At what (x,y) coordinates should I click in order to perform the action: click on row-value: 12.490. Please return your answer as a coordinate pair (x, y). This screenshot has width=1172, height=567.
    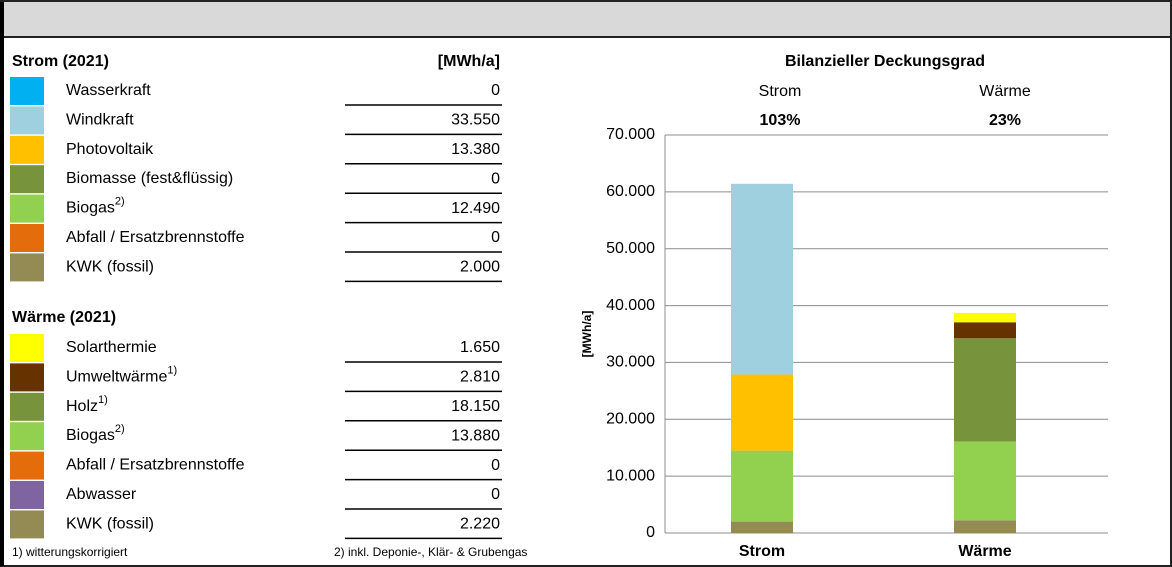
    Looking at the image, I should click on (475, 208).